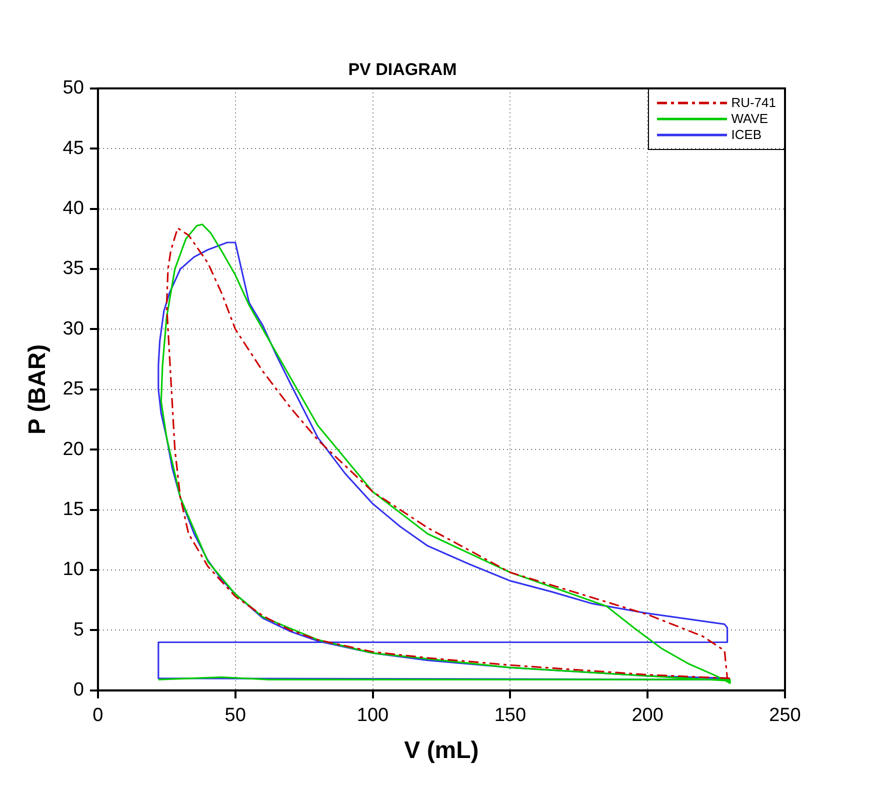  I want to click on y-tick-label: 20, so click(73, 449).